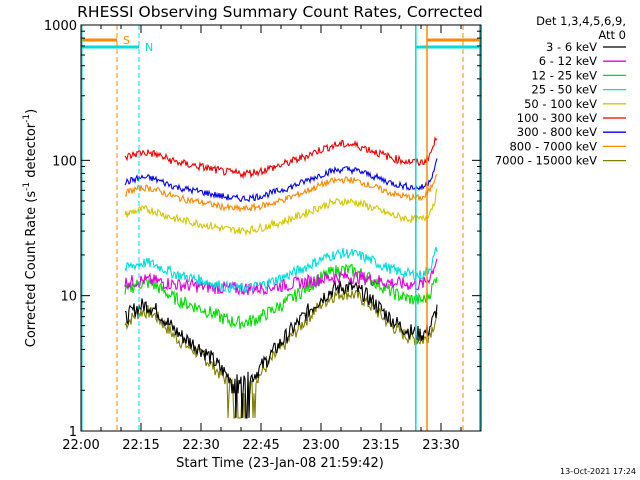 The image size is (640, 480). Describe the element at coordinates (612, 35) in the screenshot. I see `legend-header-line-2: Att 0` at that location.